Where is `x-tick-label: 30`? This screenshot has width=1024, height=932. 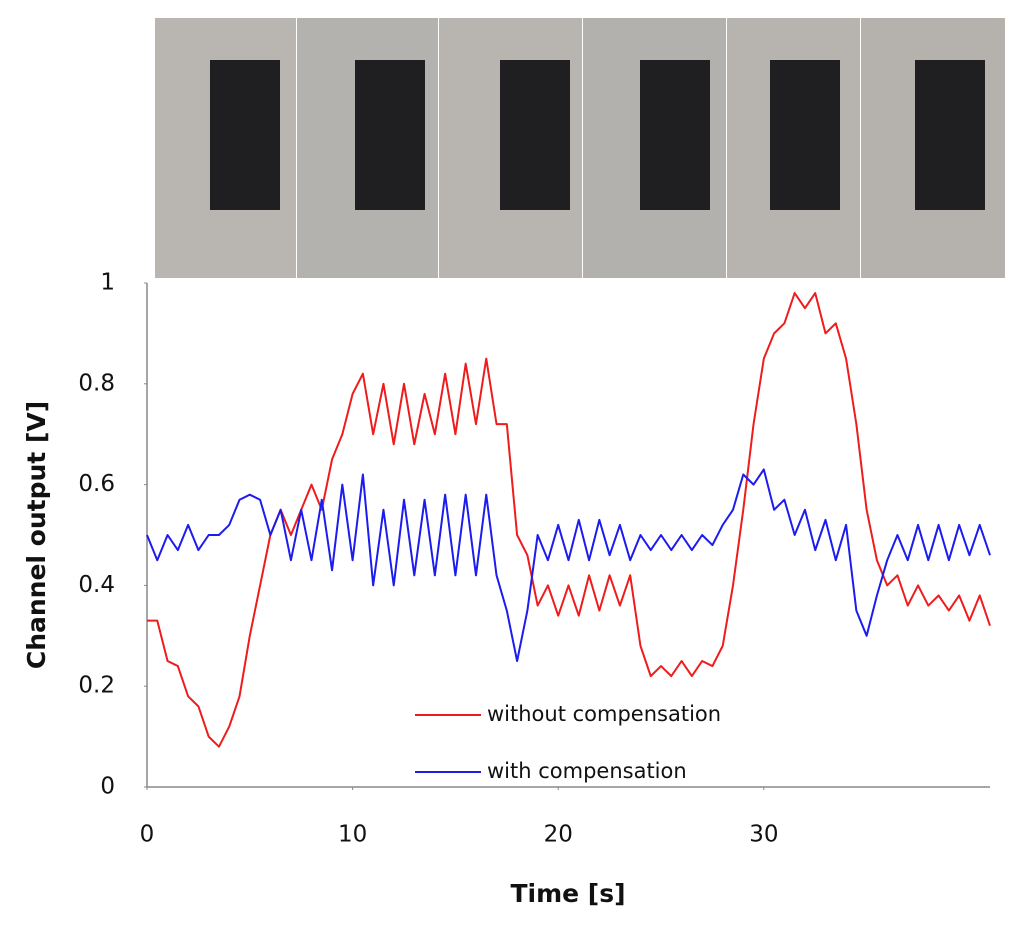
x-tick-label: 30 is located at coordinates (763, 835).